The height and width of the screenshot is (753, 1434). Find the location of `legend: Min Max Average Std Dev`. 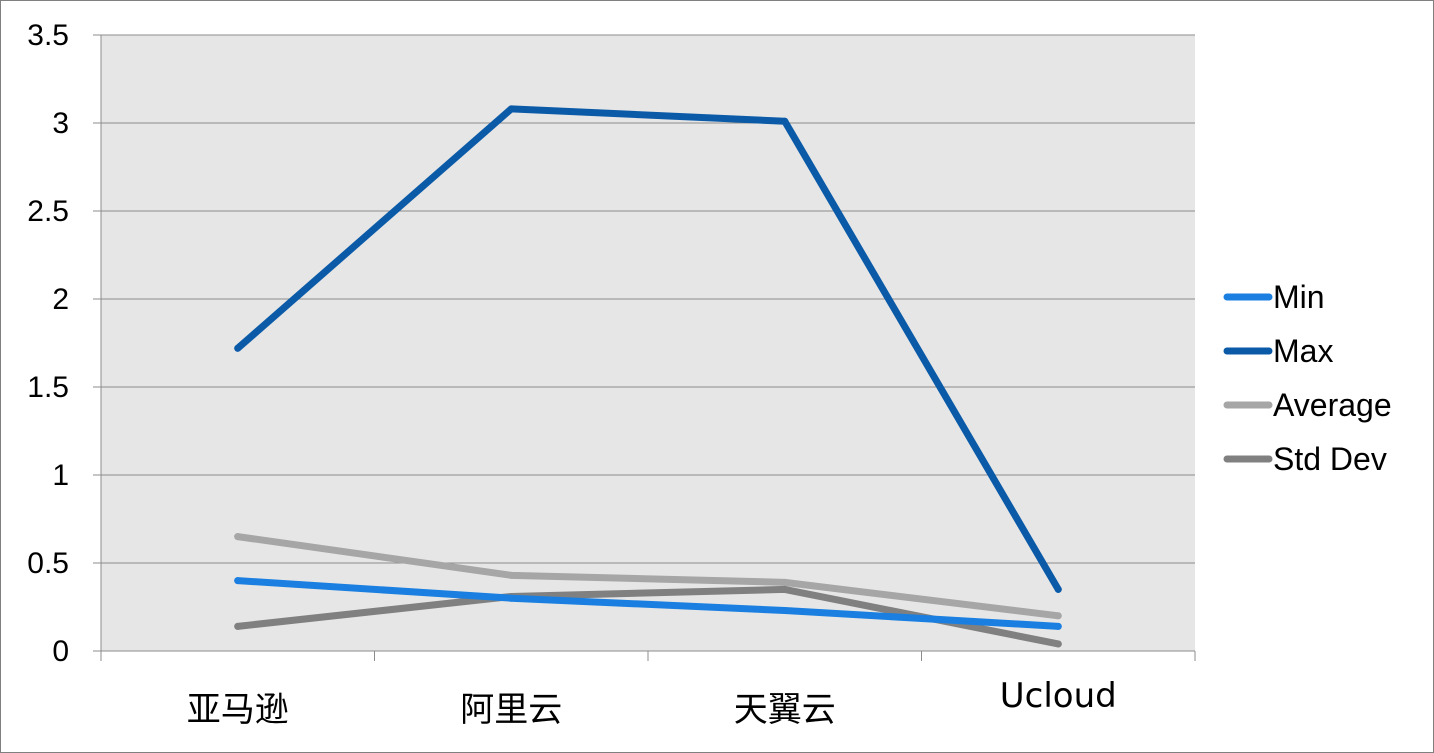

legend: Min Max Average Std Dev is located at coordinates (1307, 378).